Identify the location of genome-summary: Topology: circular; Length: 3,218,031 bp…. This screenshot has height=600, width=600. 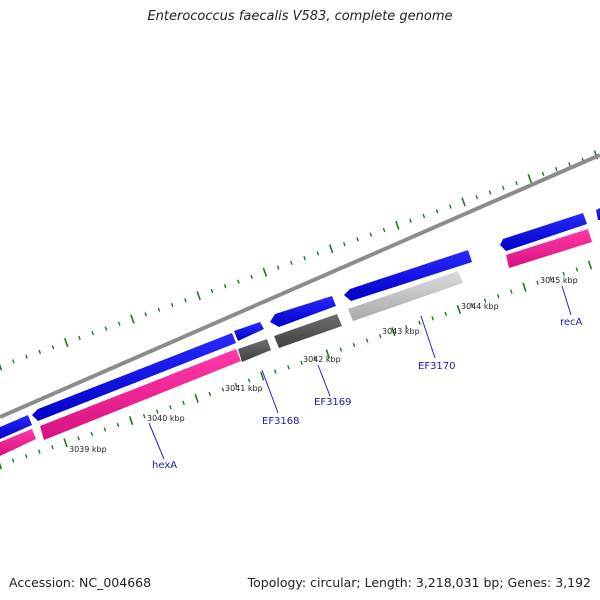
(419, 582).